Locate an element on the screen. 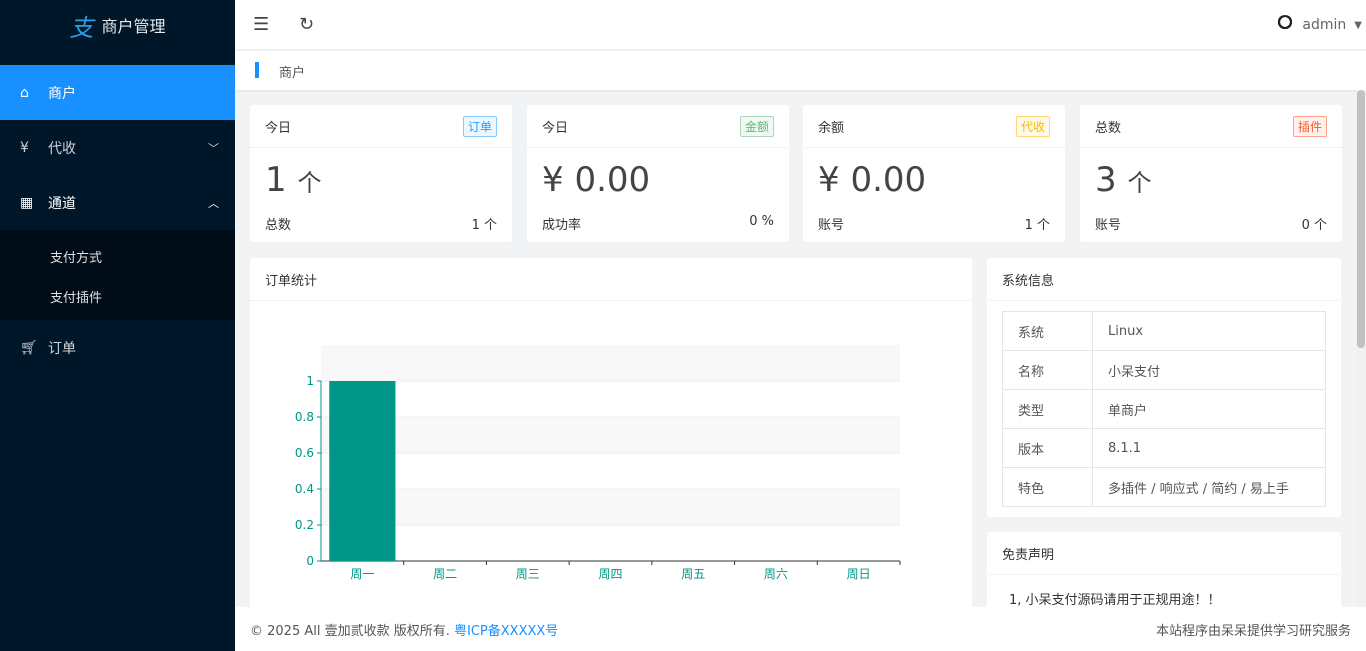 This screenshot has width=1366, height=651. info-value: 单商户 is located at coordinates (1209, 409).